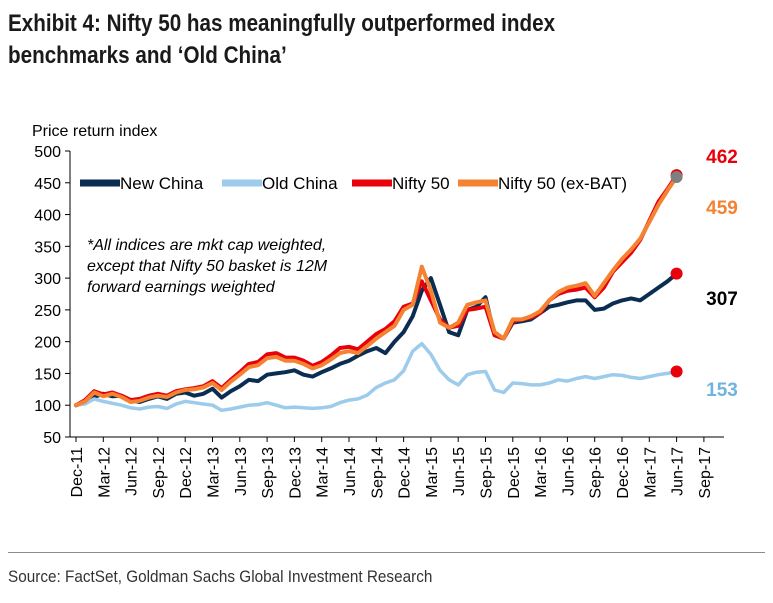 This screenshot has height=603, width=773. Describe the element at coordinates (47, 216) in the screenshot. I see `y-tick-label: 400` at that location.